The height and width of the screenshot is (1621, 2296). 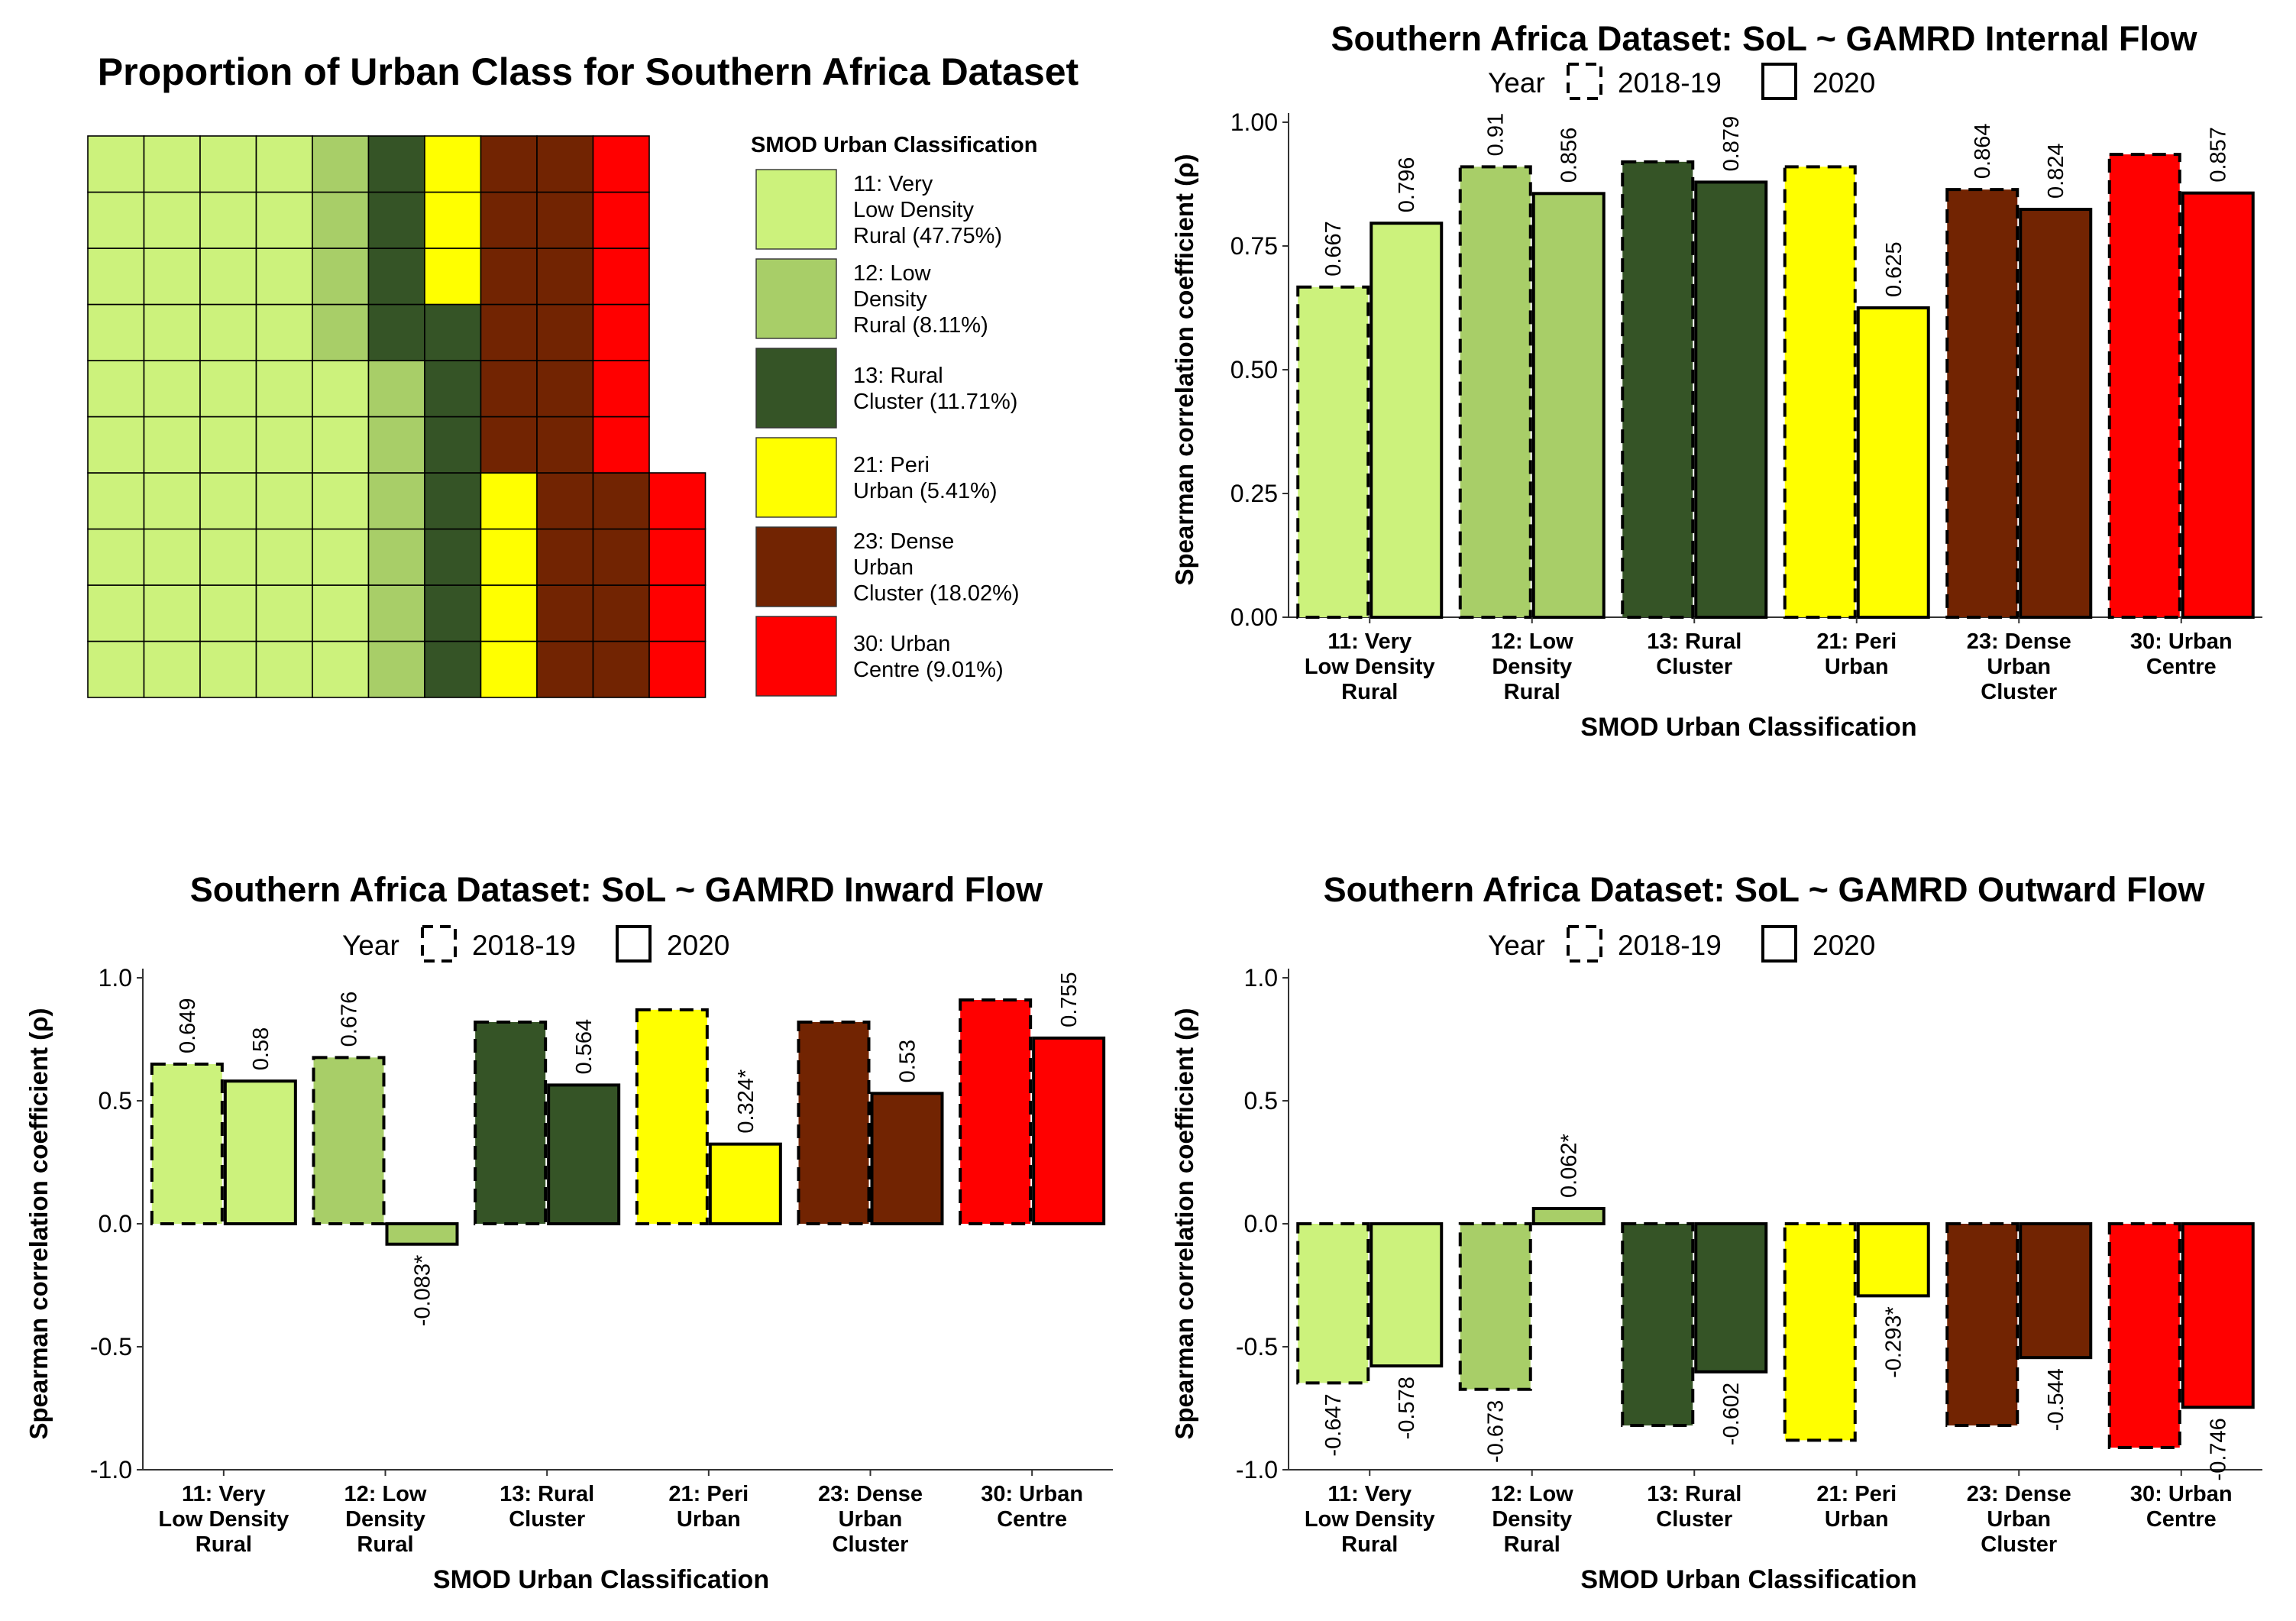 What do you see at coordinates (1032, 1494) in the screenshot?
I see `x-tick-label: 30: Urban` at bounding box center [1032, 1494].